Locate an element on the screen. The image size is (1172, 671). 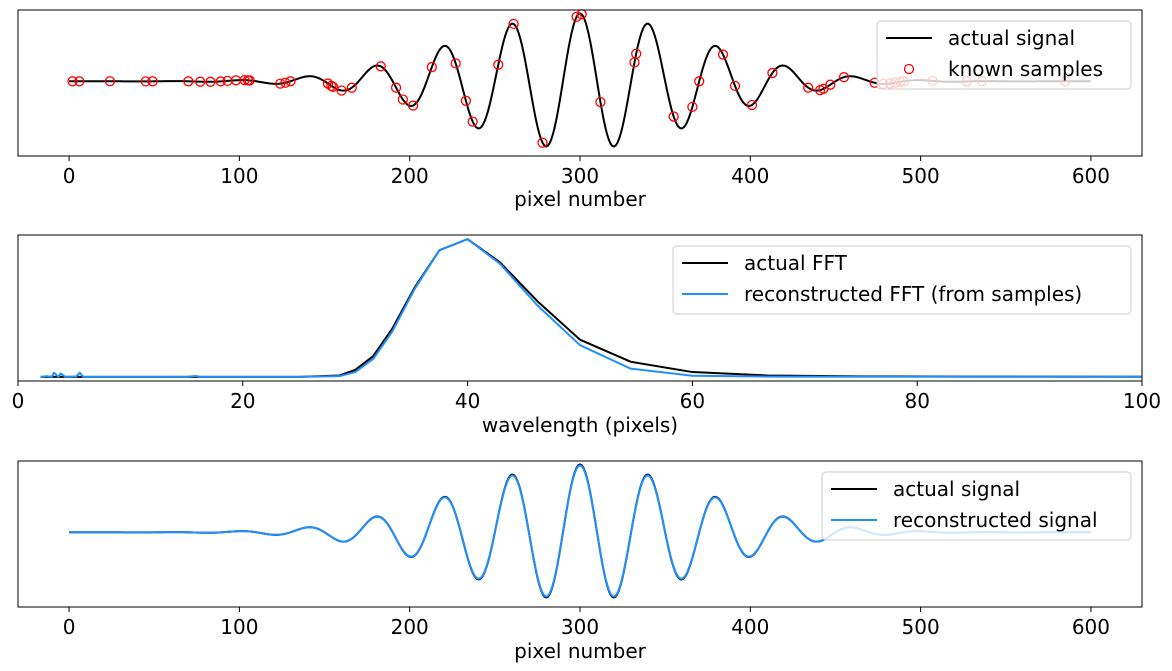
legend-label-reconstructed-signal: reconstructed signal is located at coordinates (995, 520).